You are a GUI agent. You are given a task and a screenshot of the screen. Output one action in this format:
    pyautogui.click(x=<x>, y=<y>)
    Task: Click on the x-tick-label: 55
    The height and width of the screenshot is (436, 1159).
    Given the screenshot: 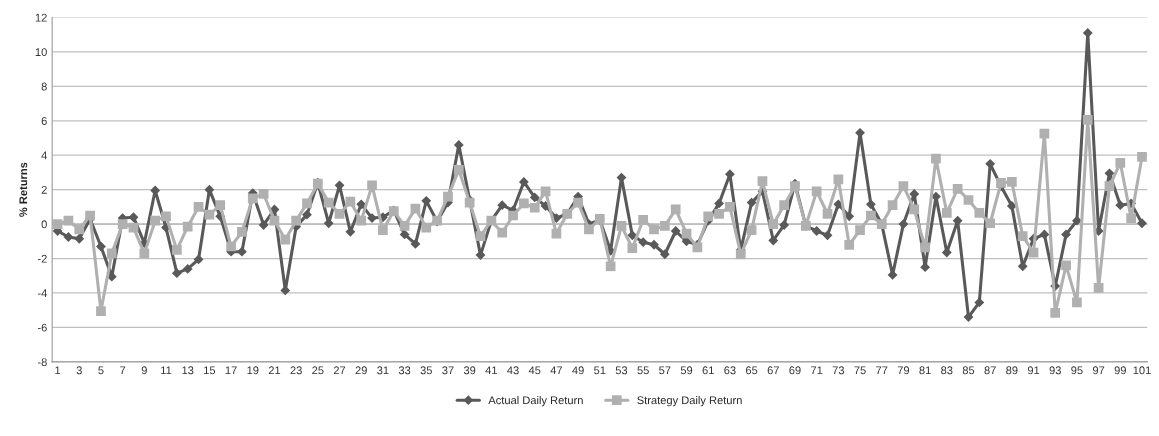 What is the action you would take?
    pyautogui.click(x=643, y=370)
    